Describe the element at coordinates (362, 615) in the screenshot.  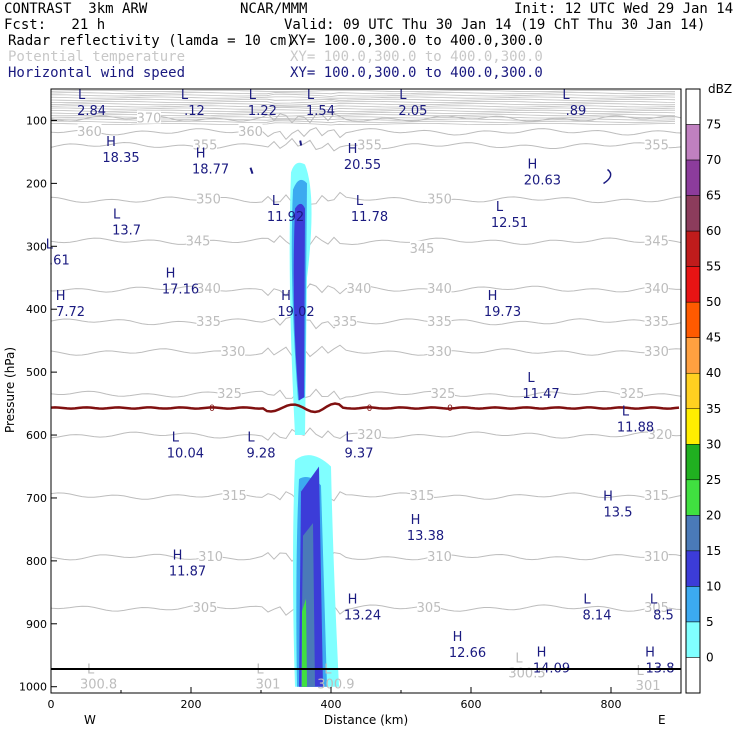
I see `wind-extremum-value: 13.24` at that location.